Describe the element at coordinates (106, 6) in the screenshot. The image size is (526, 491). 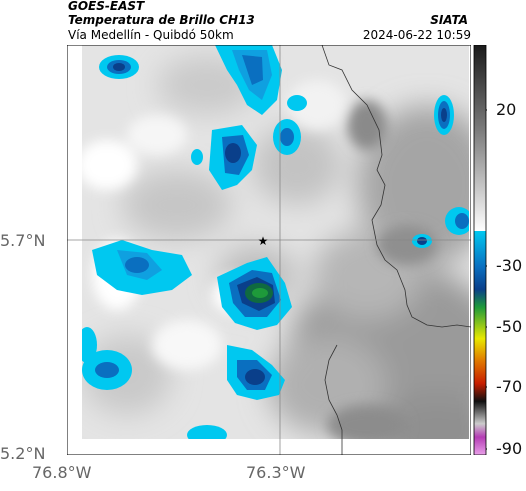
I see `satellite-label: GOES-EAST` at that location.